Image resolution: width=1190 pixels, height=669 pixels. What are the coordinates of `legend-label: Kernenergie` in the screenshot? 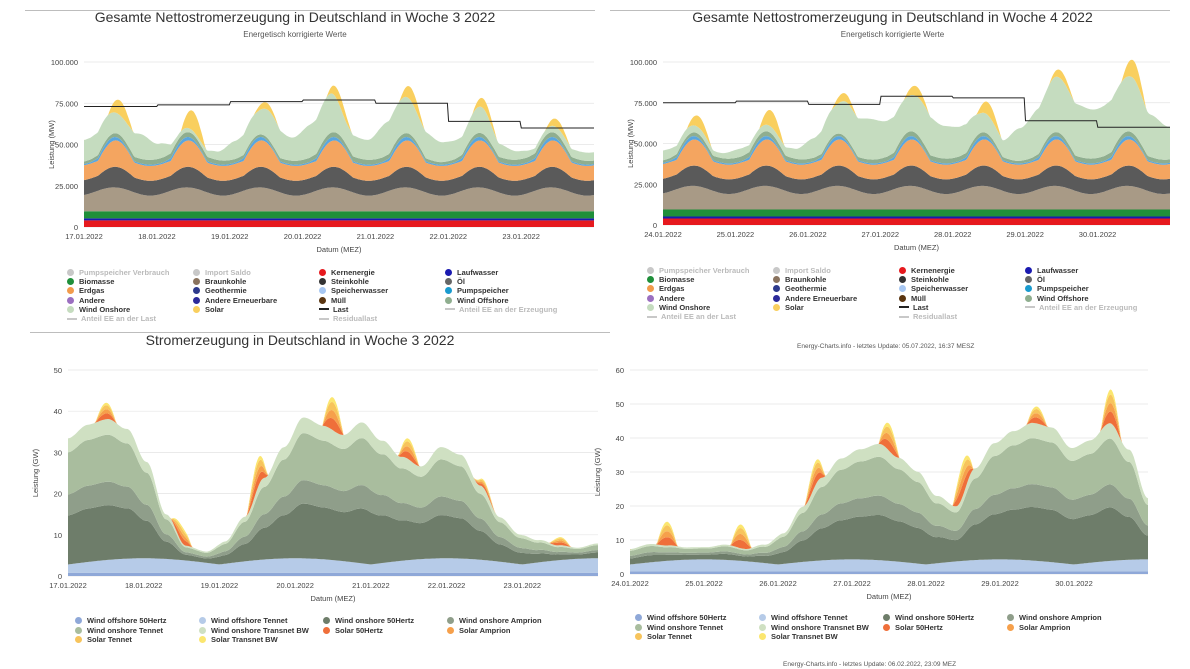 It's located at (933, 271).